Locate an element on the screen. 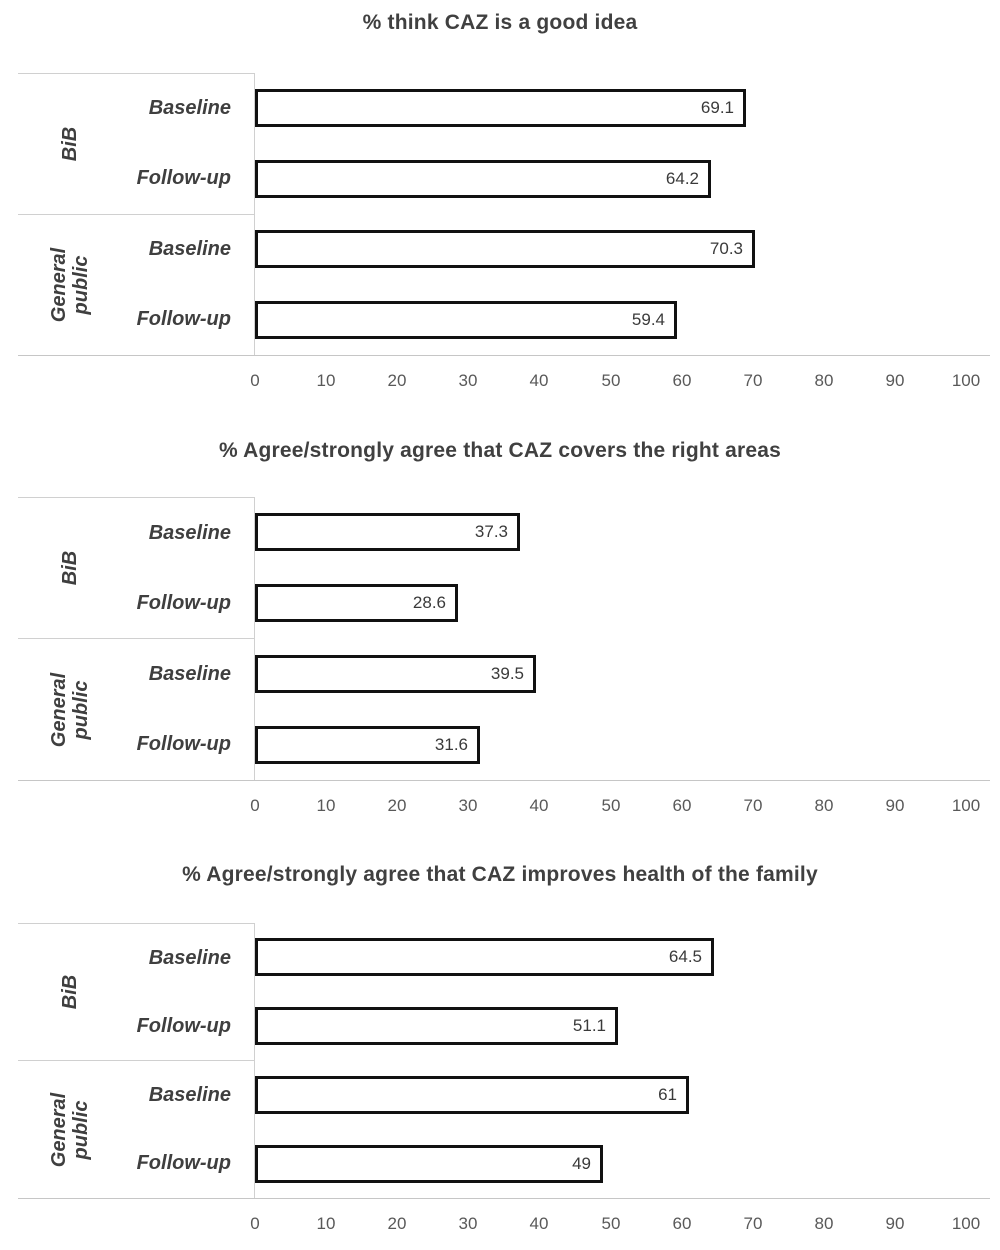 The width and height of the screenshot is (1000, 1250). bar-value-label: 49 is located at coordinates (581, 1163).